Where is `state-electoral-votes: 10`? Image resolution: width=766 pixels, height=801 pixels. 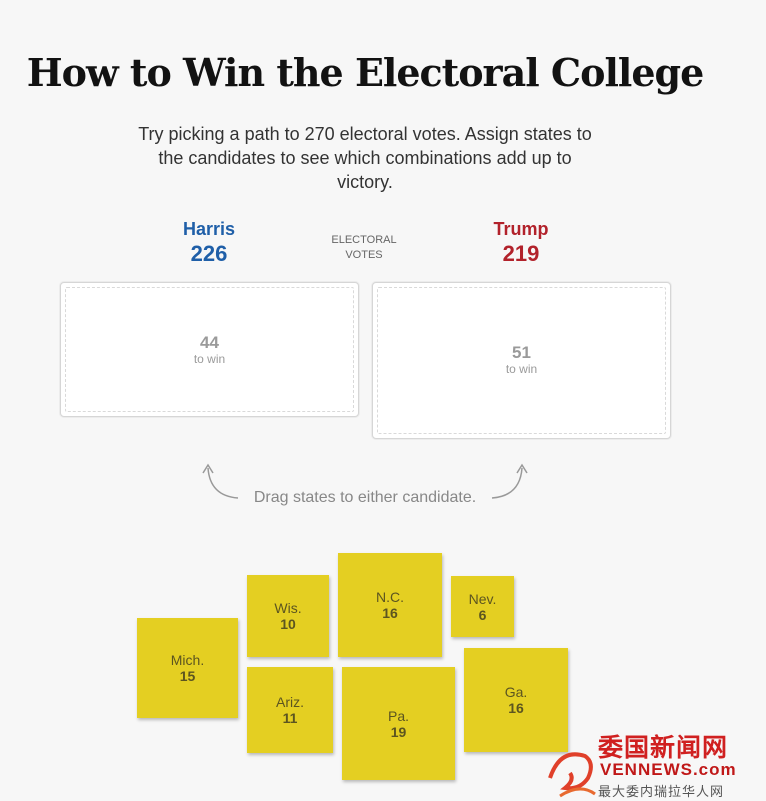 state-electoral-votes: 10 is located at coordinates (288, 624).